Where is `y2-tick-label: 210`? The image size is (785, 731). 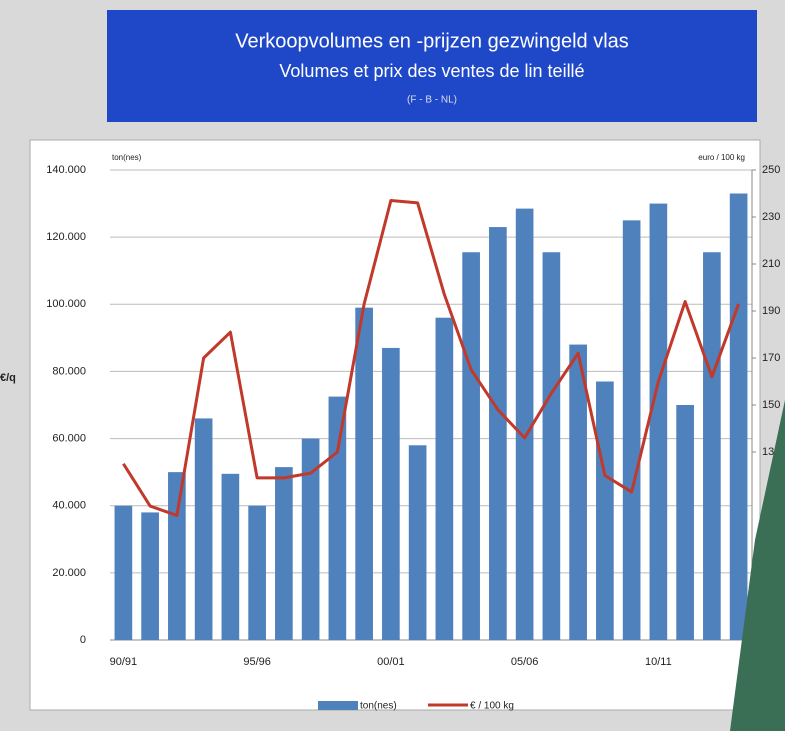 y2-tick-label: 210 is located at coordinates (771, 264).